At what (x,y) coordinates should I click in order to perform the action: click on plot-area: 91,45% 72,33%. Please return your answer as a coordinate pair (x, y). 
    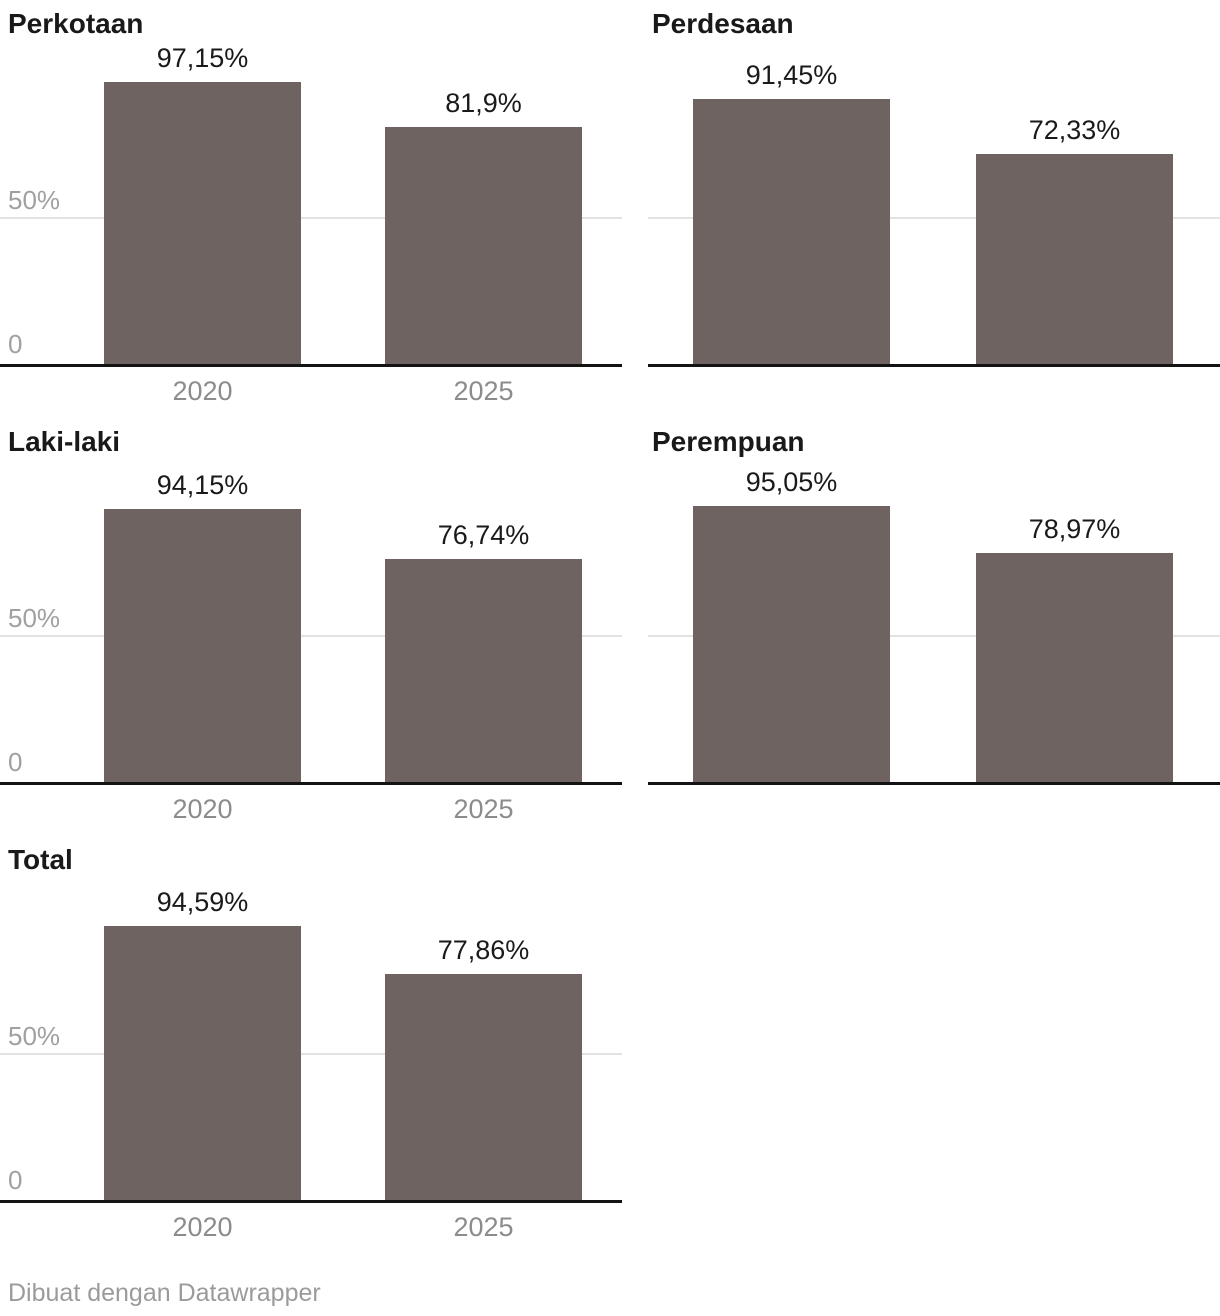
    Looking at the image, I should click on (934, 200).